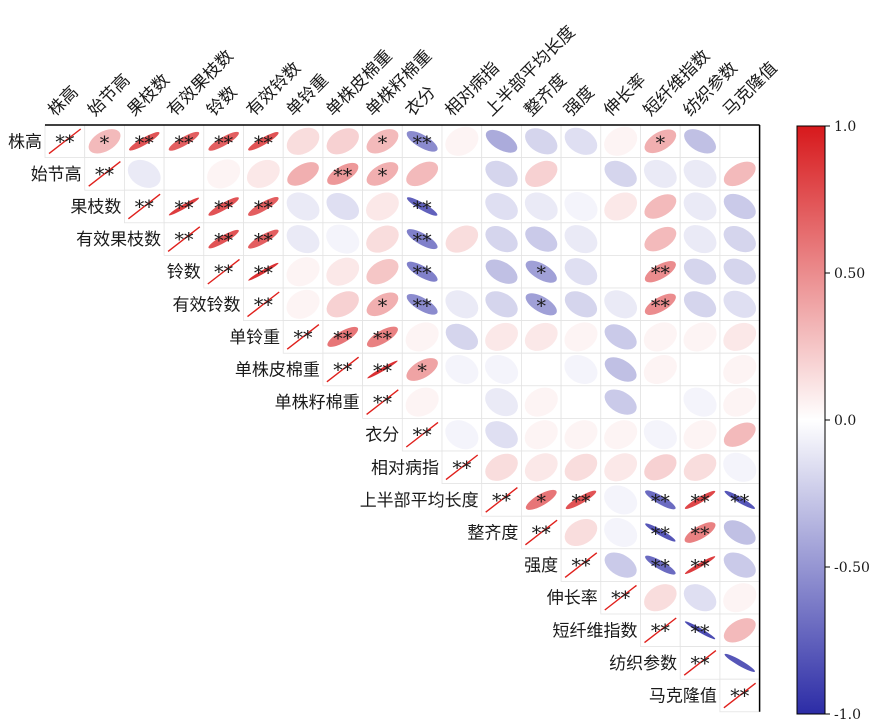 The image size is (886, 726). I want to click on cell-6-8: **, so click(382, 337).